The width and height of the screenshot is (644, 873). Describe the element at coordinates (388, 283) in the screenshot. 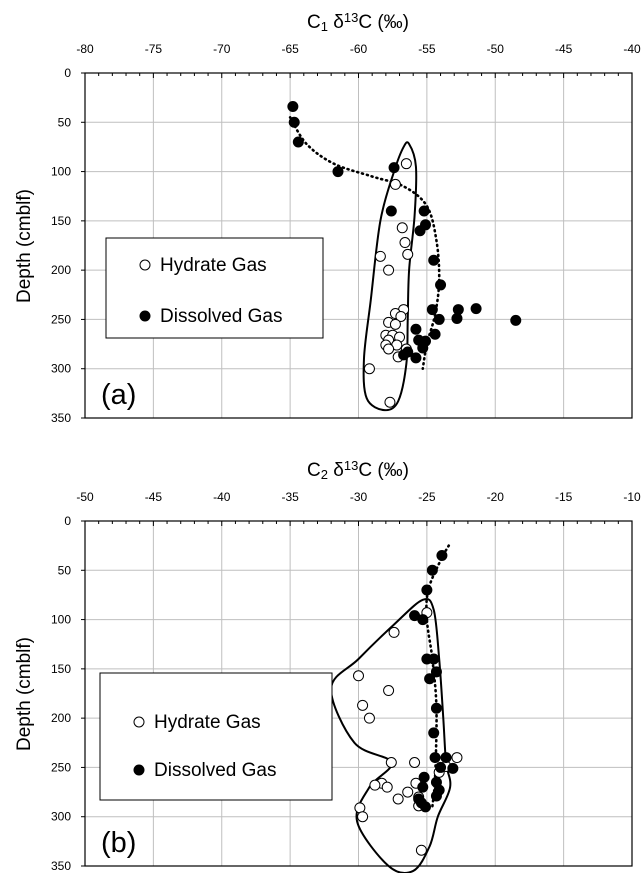

I see `hydrate-gas-series` at that location.